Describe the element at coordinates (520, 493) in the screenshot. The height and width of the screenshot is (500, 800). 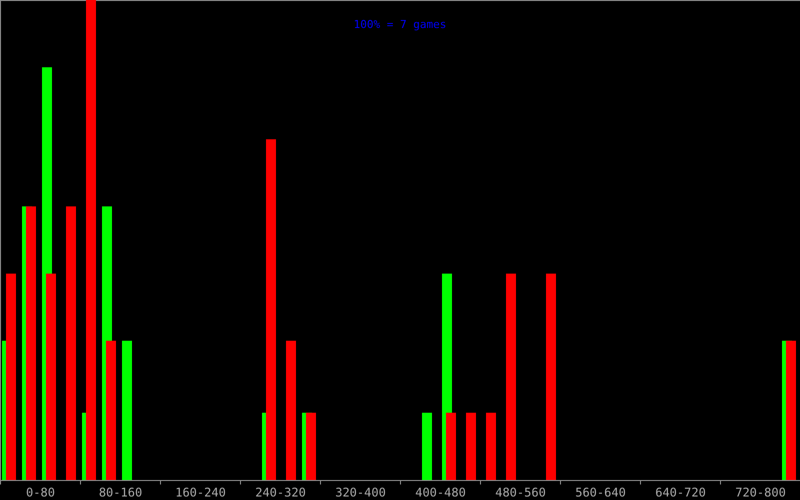
I see `x-tick-label: 480-560` at that location.